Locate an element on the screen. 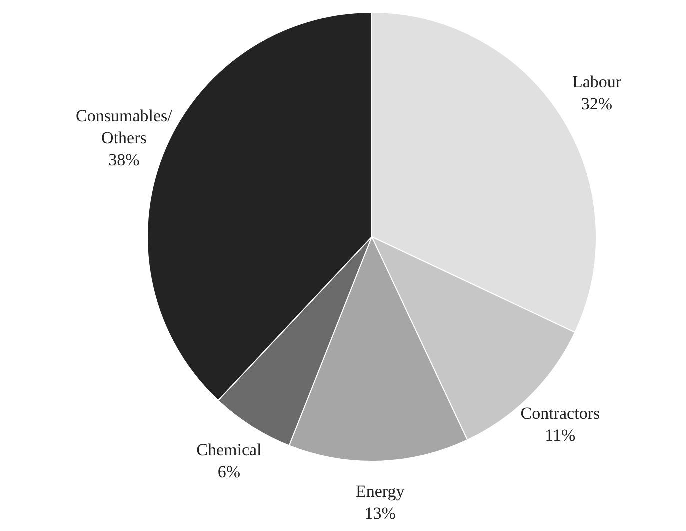 This screenshot has width=686, height=531. data-label: 32% is located at coordinates (597, 104).